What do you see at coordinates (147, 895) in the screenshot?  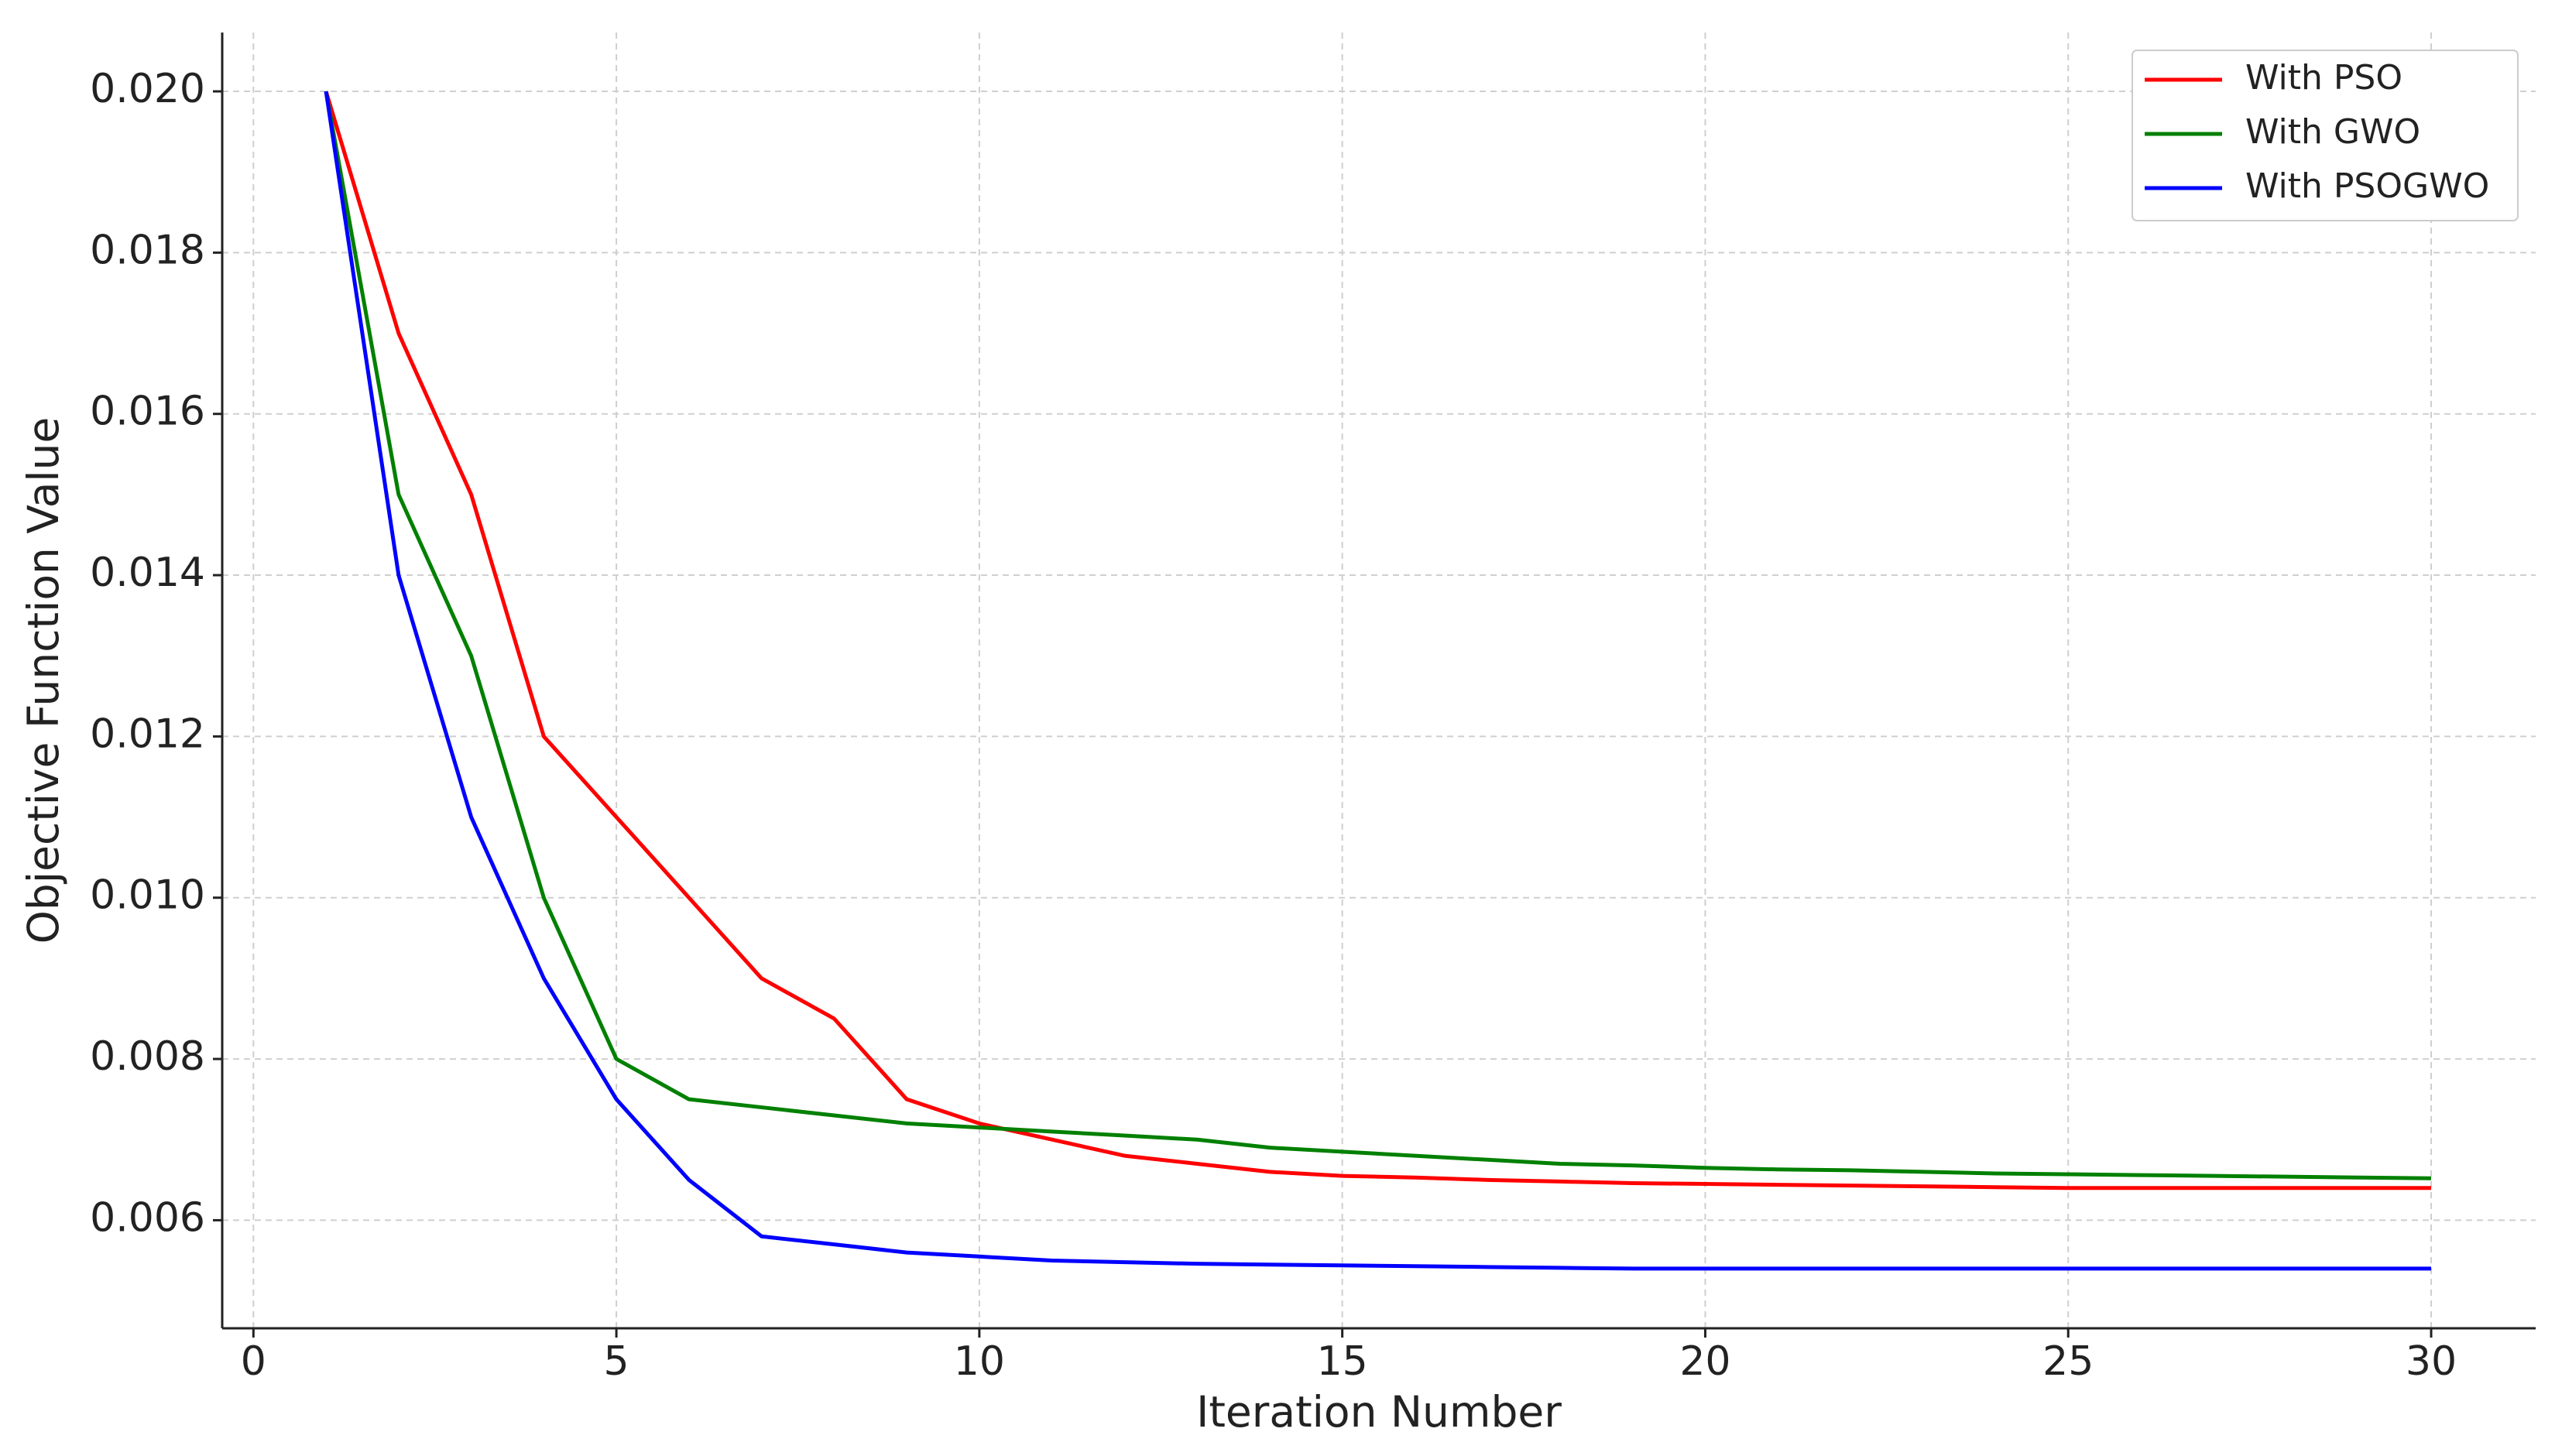 I see `y-tick-label: 0.010` at bounding box center [147, 895].